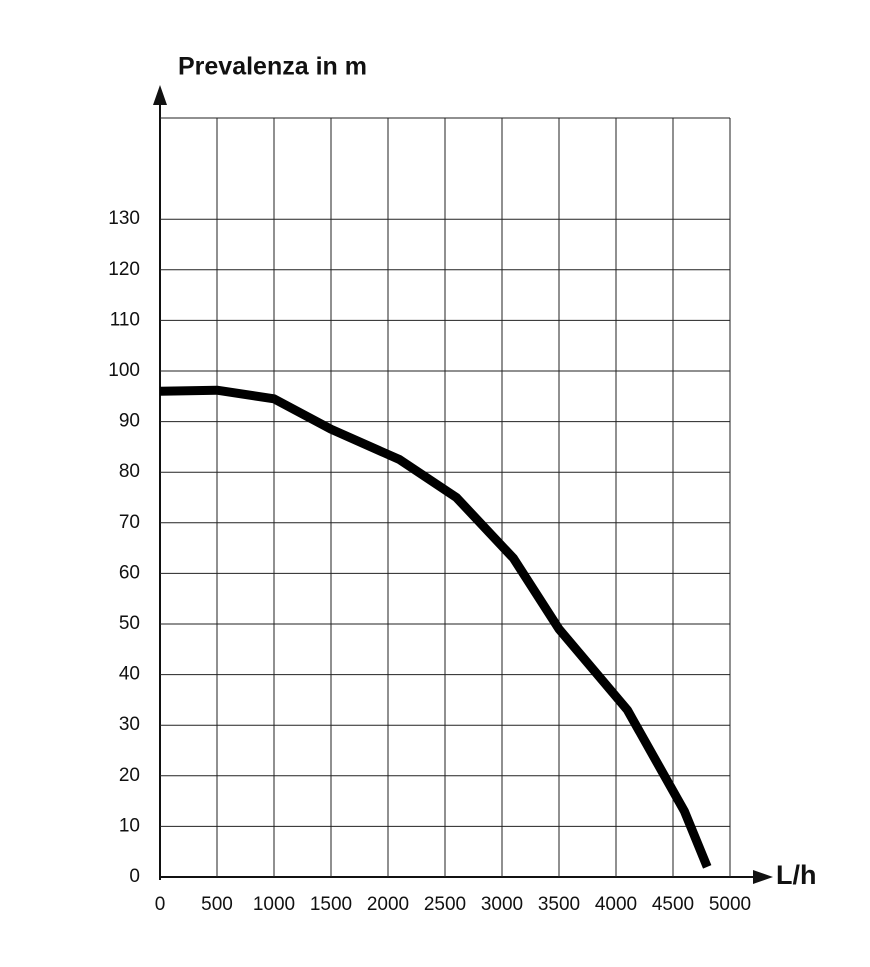 Image resolution: width=870 pixels, height=967 pixels. What do you see at coordinates (763, 877) in the screenshot?
I see `x-axis-arrow` at bounding box center [763, 877].